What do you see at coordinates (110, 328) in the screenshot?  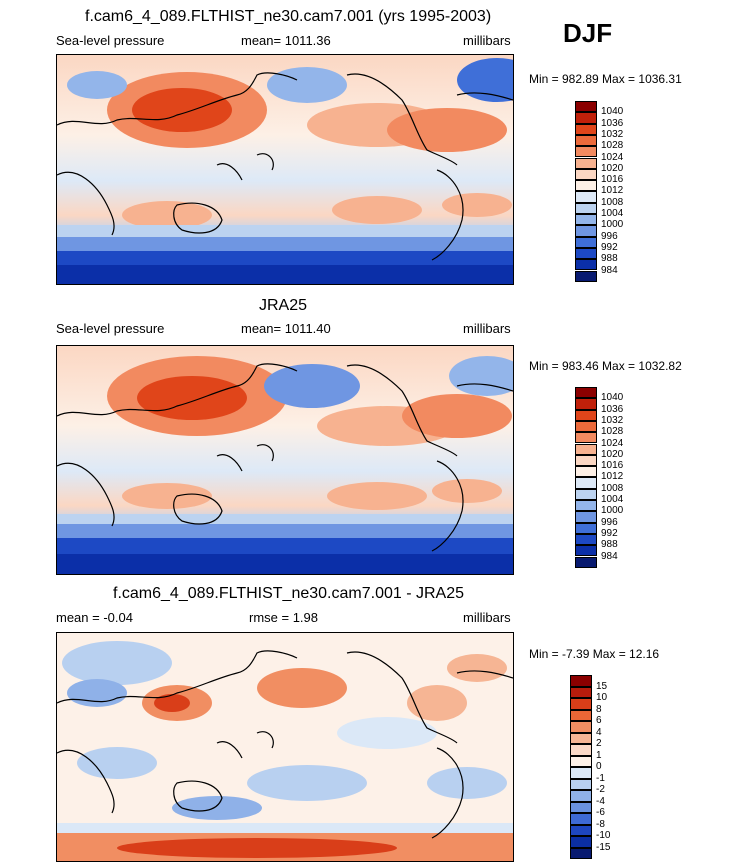 I see `panel2-variable-label: Sea-level pressure` at bounding box center [110, 328].